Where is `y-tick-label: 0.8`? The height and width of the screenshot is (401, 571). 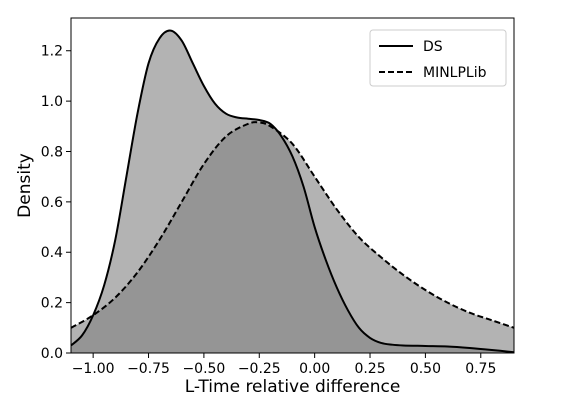
y-tick-label: 0.8 is located at coordinates (52, 152).